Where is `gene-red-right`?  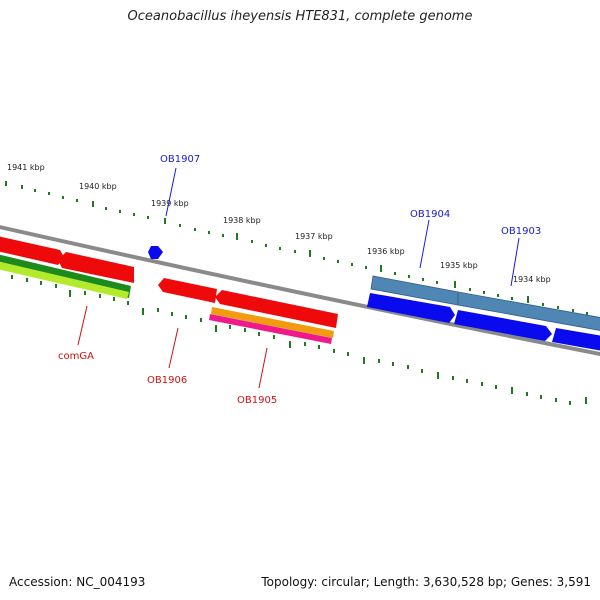 gene-red-right is located at coordinates (276, 309).